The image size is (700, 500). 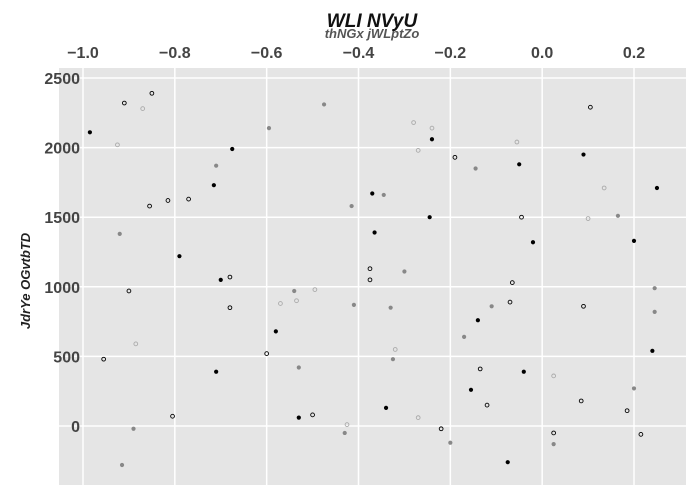 What do you see at coordinates (83, 53) in the screenshot?
I see `x-tick-label: −1.0` at bounding box center [83, 53].